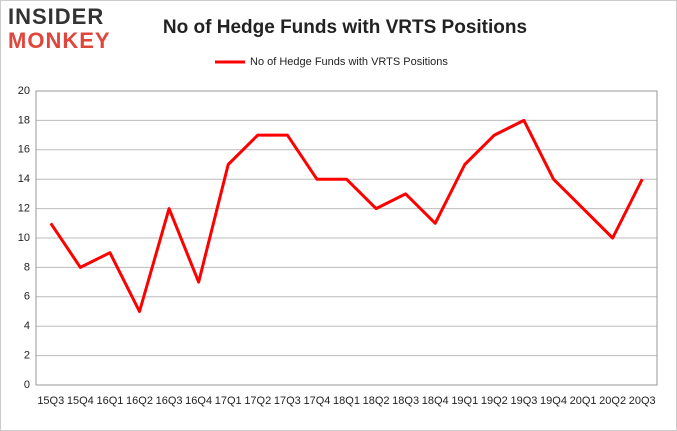 The image size is (677, 431). What do you see at coordinates (169, 401) in the screenshot?
I see `x-tick-label: 16Q3` at bounding box center [169, 401].